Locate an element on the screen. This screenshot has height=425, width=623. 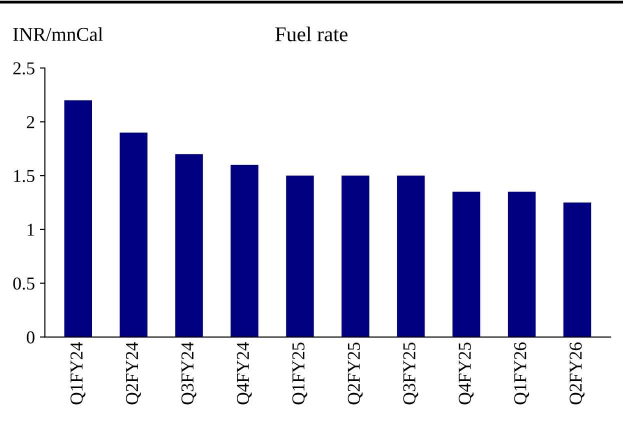
y-tick-label: 1.5 is located at coordinates (24, 176).